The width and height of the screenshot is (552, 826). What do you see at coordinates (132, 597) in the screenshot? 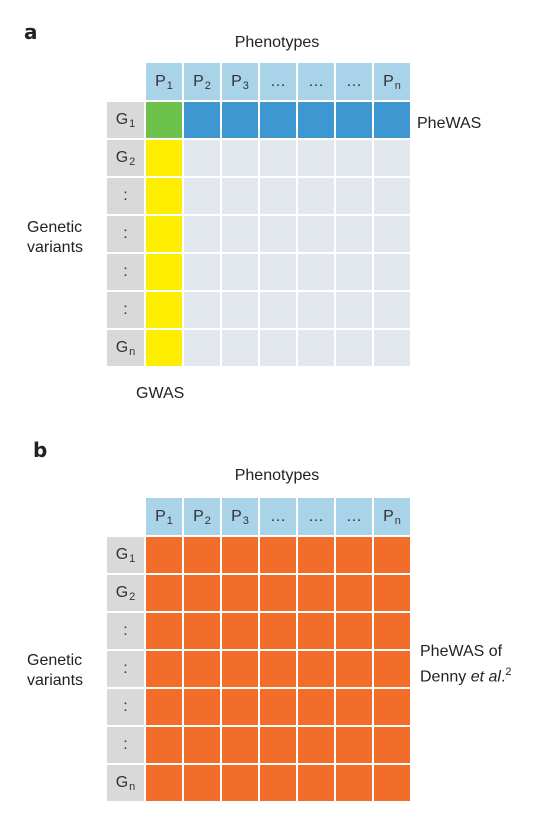
I see `panel_b-row-subscript: 2` at bounding box center [132, 597].